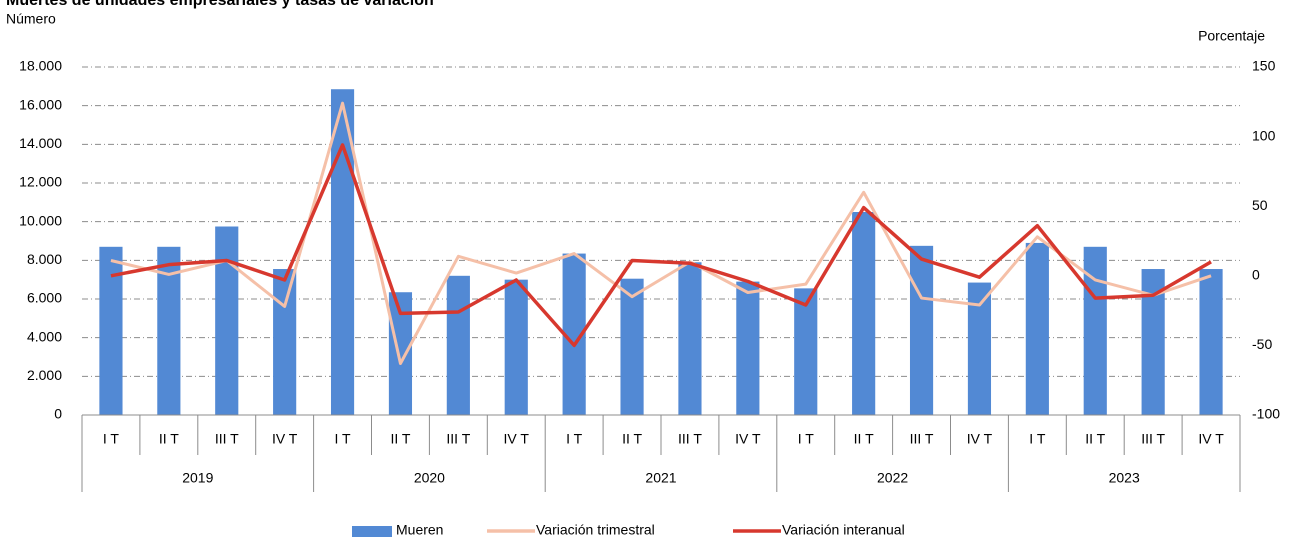 Image resolution: width=1294 pixels, height=540 pixels. I want to click on legend-swatch, so click(372, 531).